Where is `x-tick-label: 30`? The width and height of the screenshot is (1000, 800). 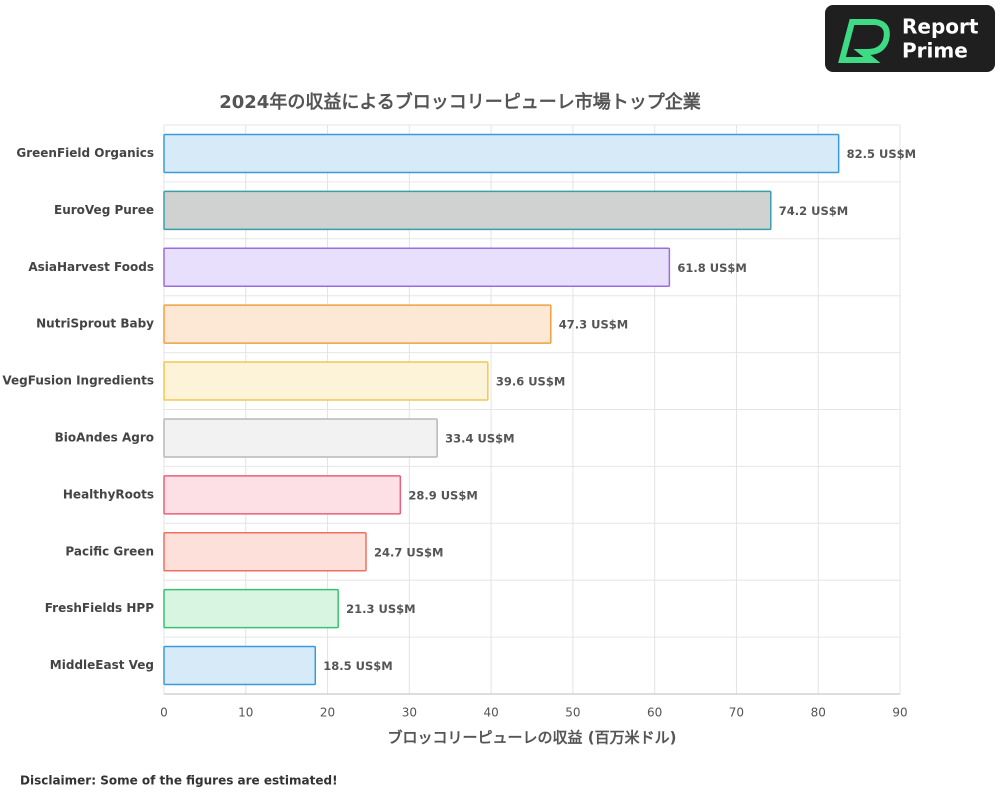
x-tick-label: 30 is located at coordinates (409, 713).